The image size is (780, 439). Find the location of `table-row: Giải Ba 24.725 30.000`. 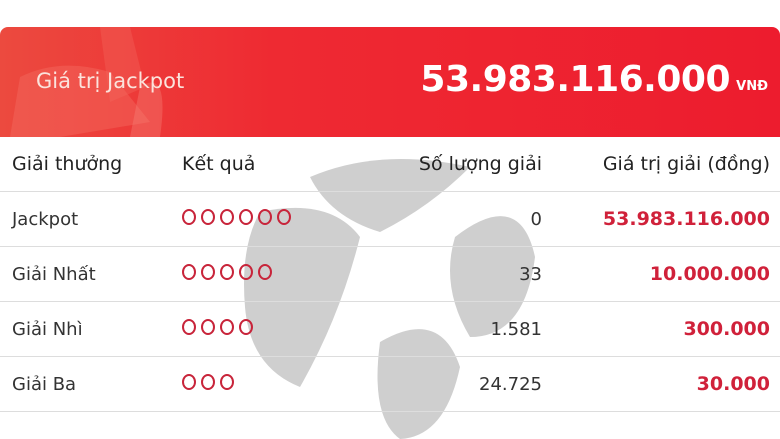

table-row: Giải Ba 24.725 30.000 is located at coordinates (390, 384).